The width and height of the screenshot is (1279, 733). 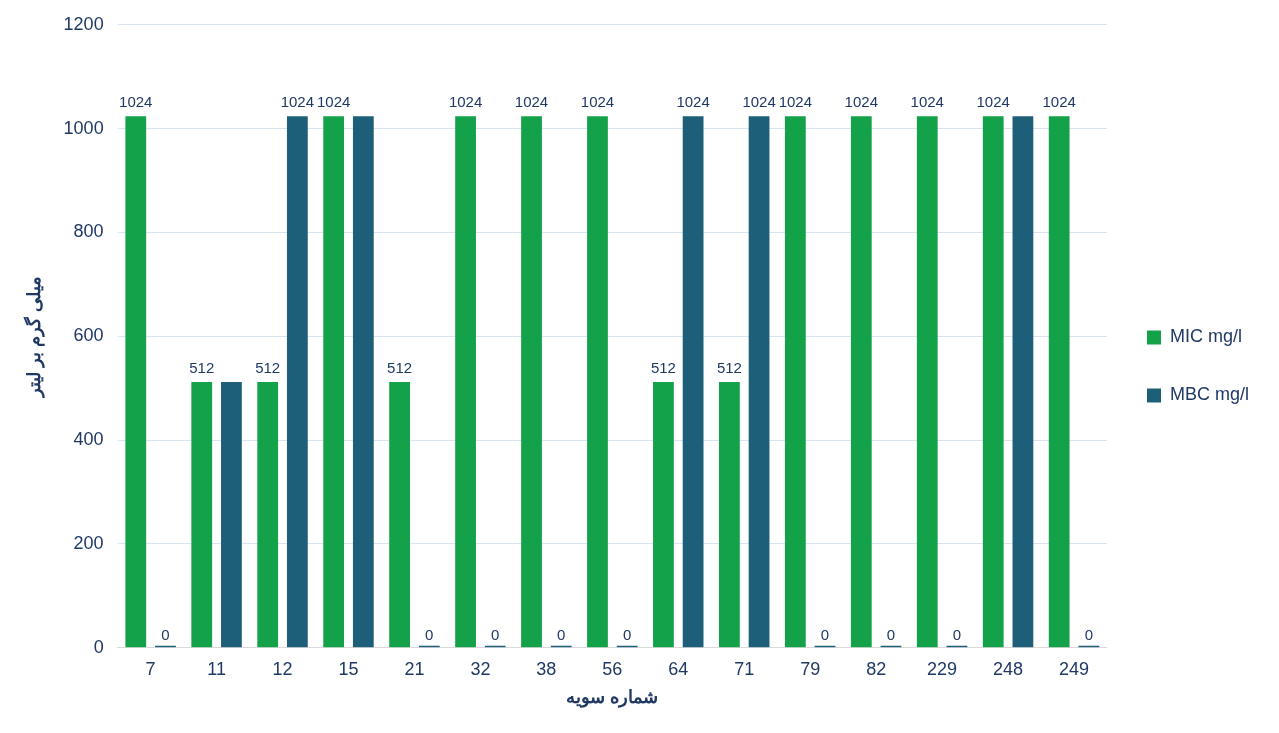 What do you see at coordinates (876, 668) in the screenshot?
I see `x-tick-label: 82` at bounding box center [876, 668].